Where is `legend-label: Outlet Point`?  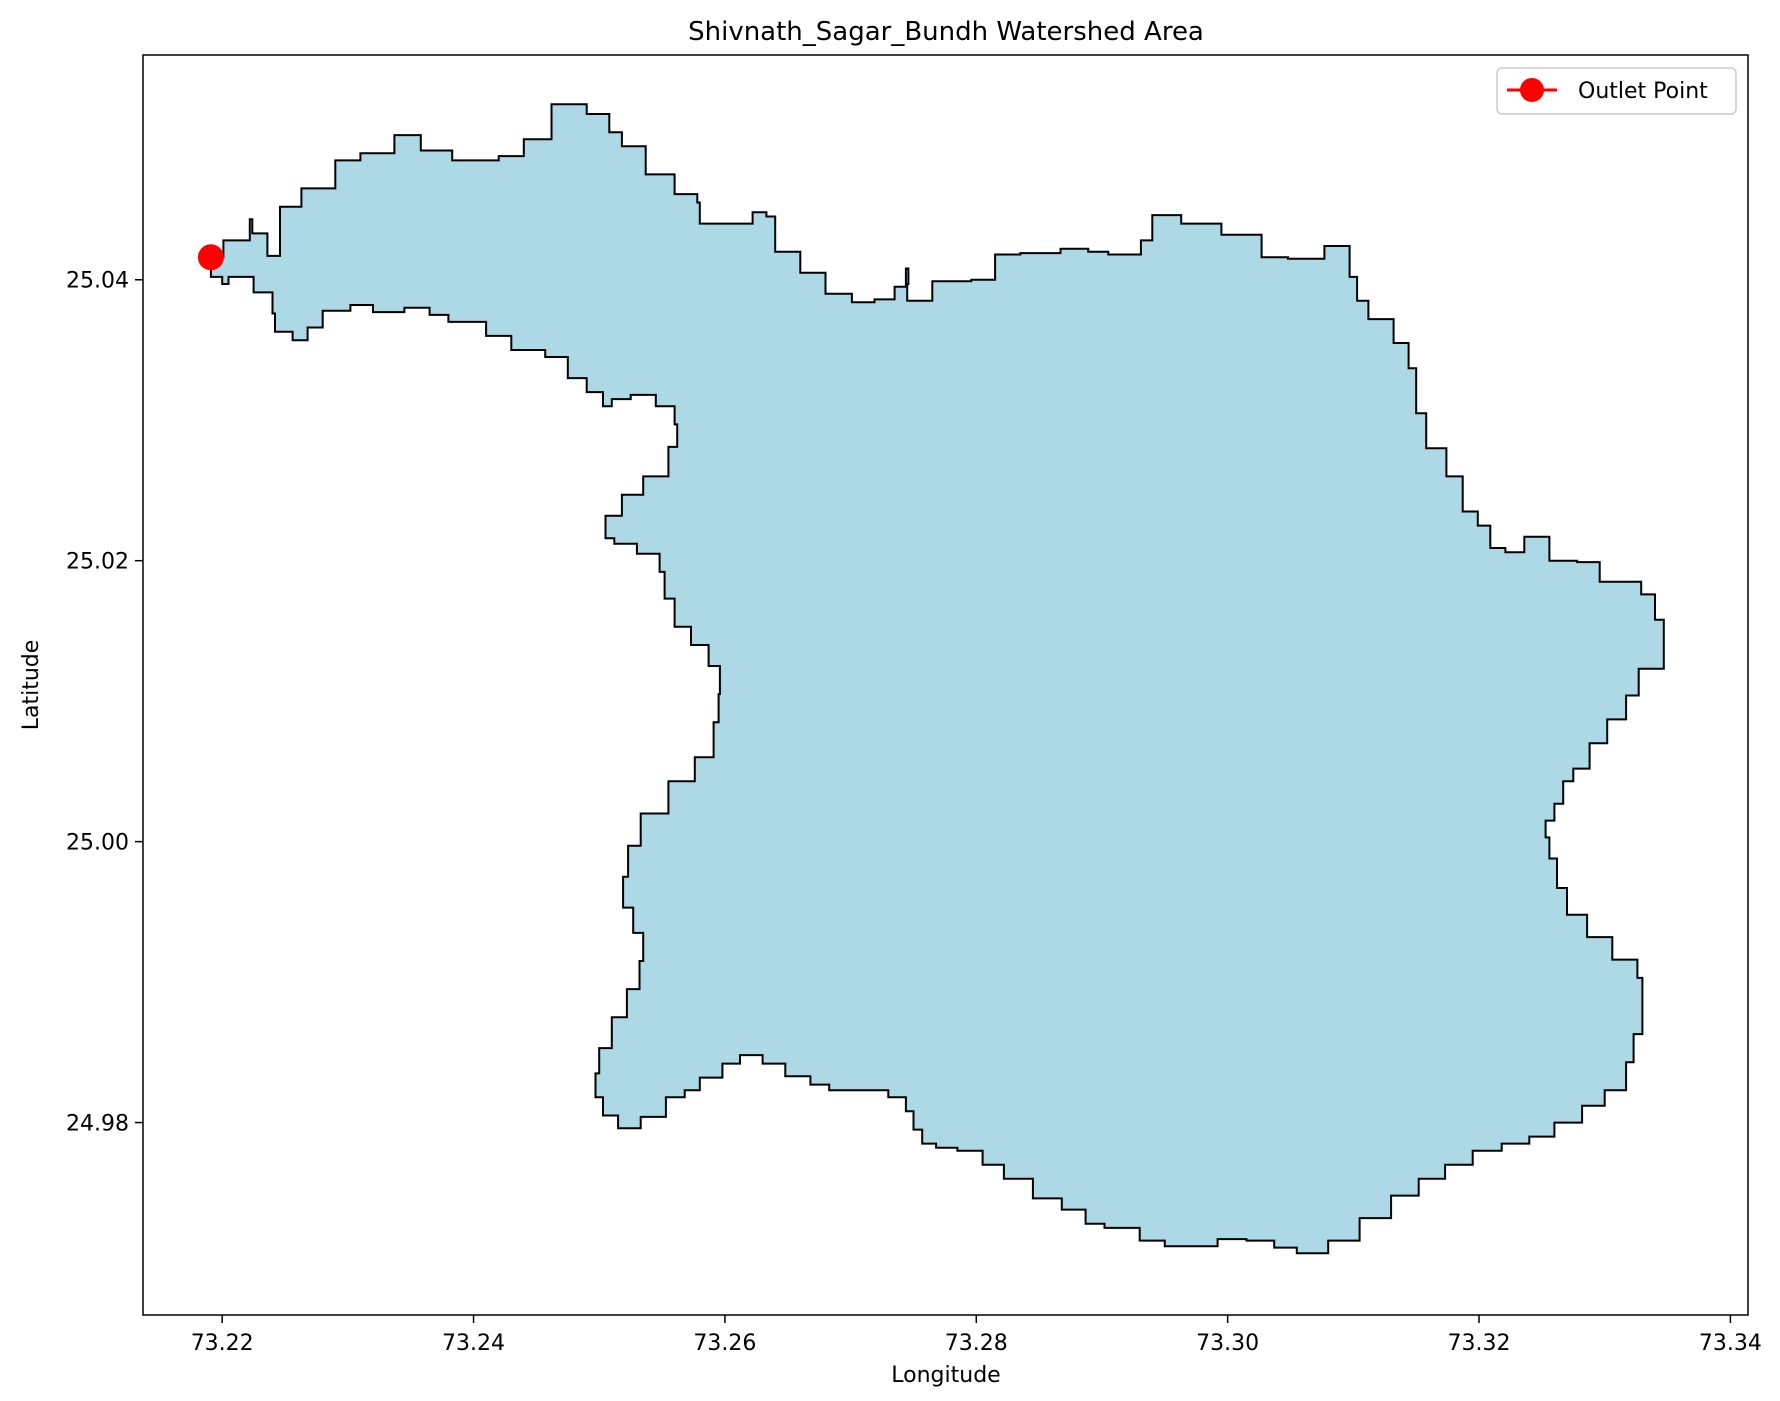
legend-label: Outlet Point is located at coordinates (1643, 91).